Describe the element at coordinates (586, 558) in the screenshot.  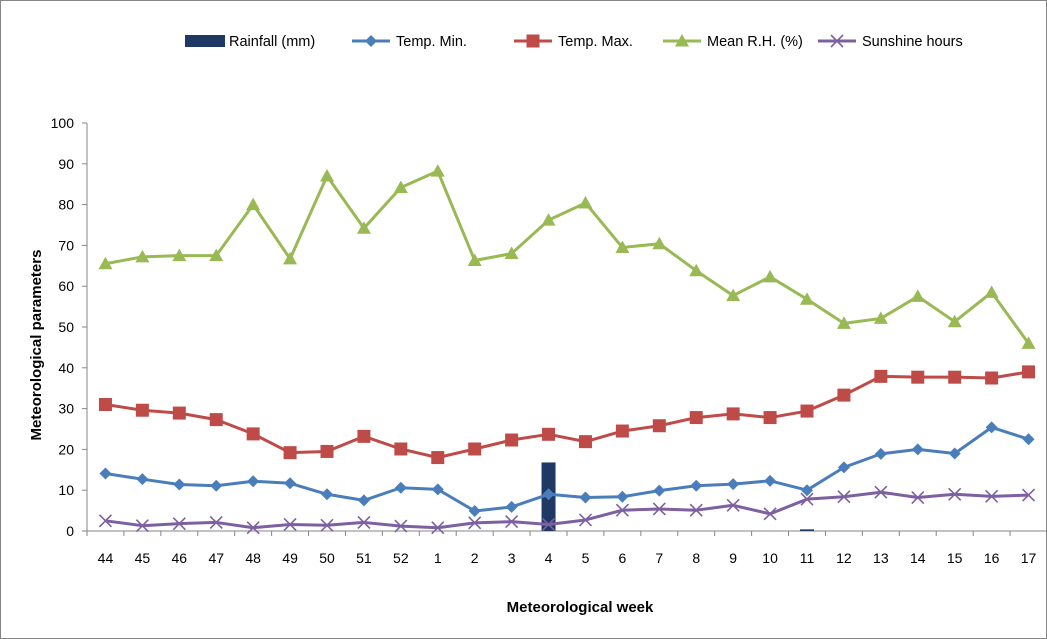
I see `x-tick-label: 5` at that location.